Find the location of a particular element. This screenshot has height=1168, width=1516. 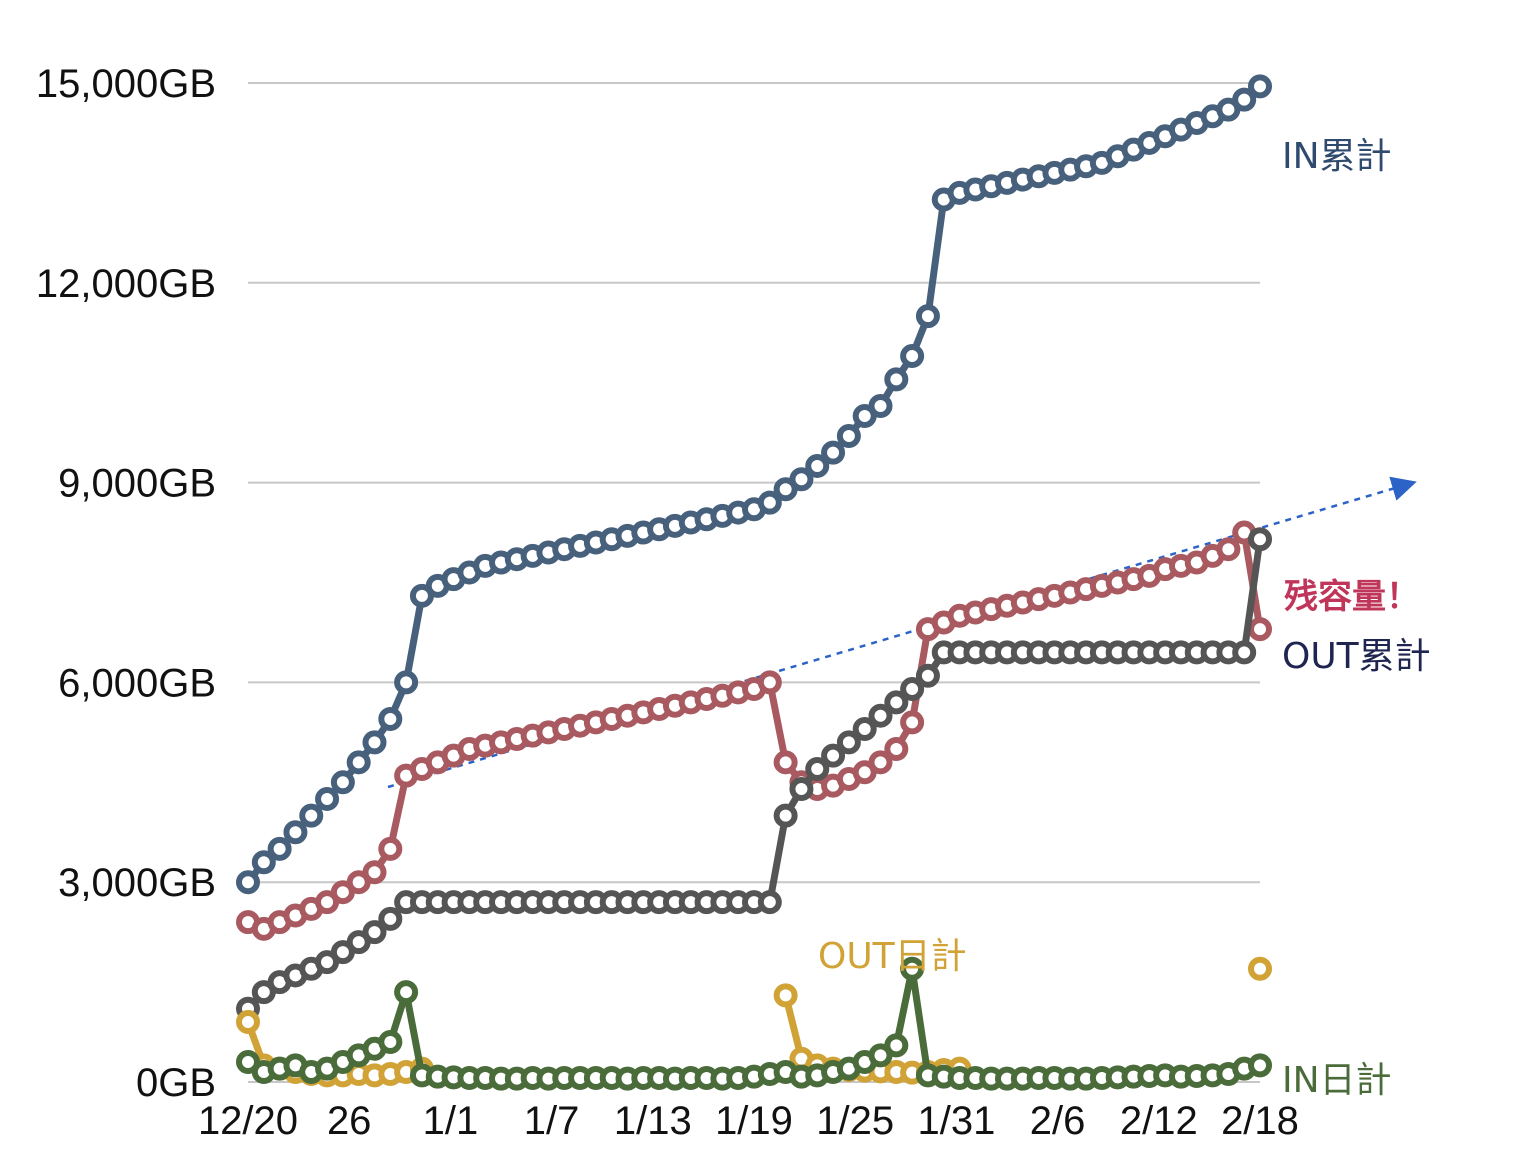

x-tick-label: 26 is located at coordinates (349, 1121).